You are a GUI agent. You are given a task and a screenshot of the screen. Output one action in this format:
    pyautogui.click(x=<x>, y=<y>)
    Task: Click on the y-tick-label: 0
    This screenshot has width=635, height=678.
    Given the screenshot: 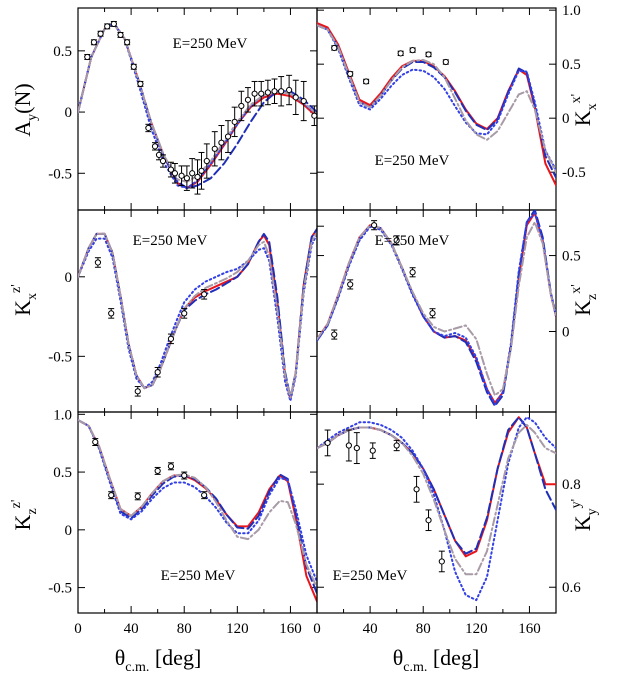 What is the action you would take?
    pyautogui.click(x=69, y=531)
    